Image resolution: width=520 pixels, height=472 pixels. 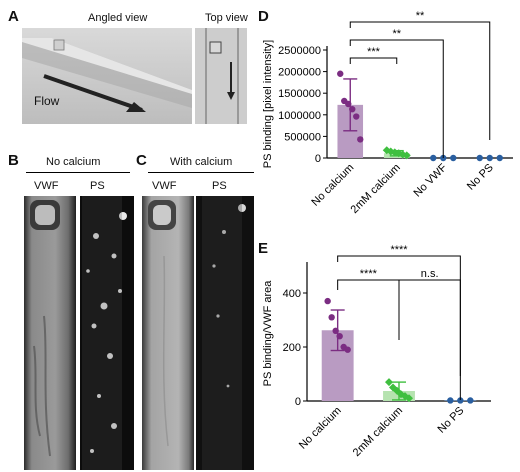 I want to click on x-tick-label: No VWF, so click(x=430, y=180).